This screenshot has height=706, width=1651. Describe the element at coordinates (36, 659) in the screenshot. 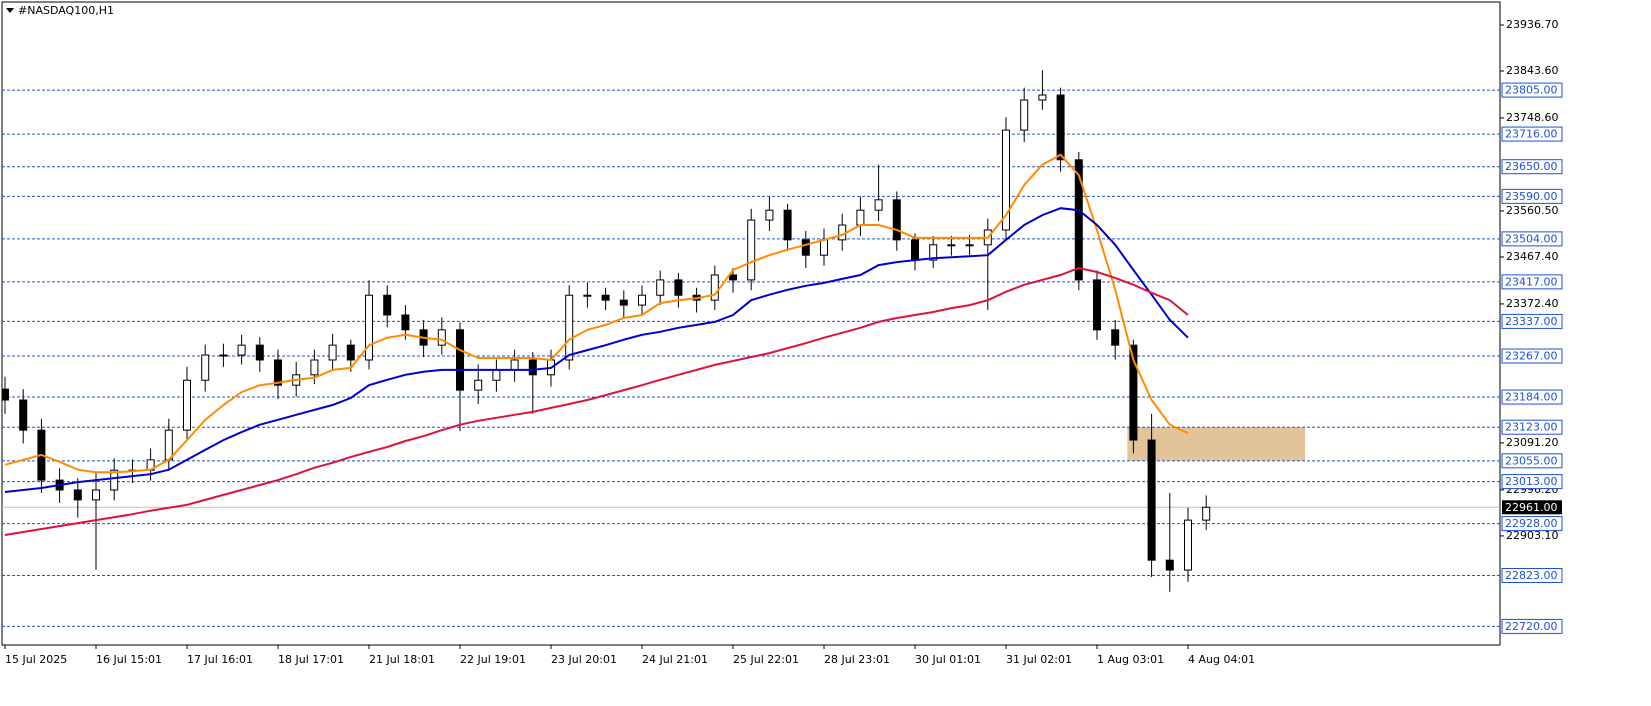

I see `x-tick-label: 15 Jul 2025` at that location.